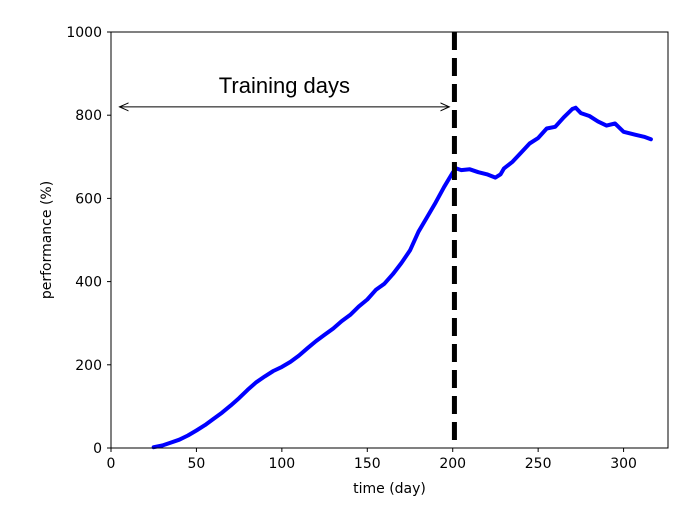 The height and width of the screenshot is (525, 688). I want to click on x-tick-label: 300, so click(623, 464).